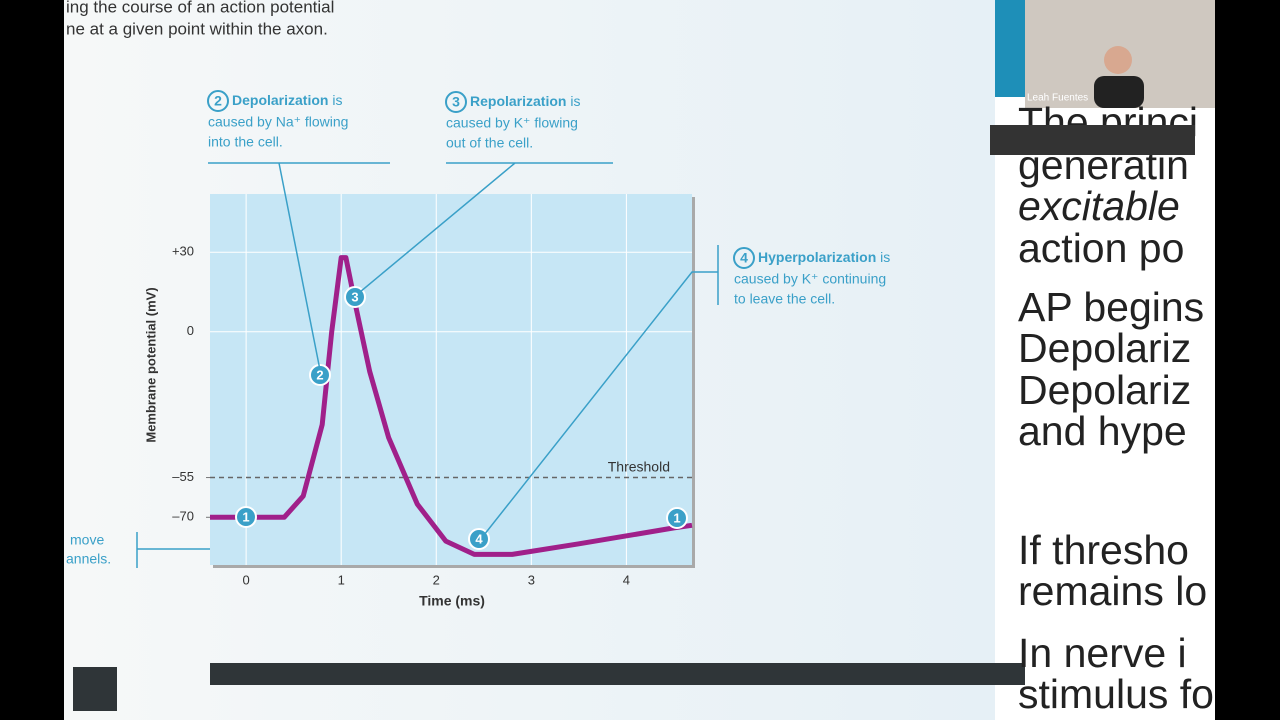 This screenshot has height=720, width=1280. Describe the element at coordinates (489, 143) in the screenshot. I see `annotation-text: out of the cell.` at that location.